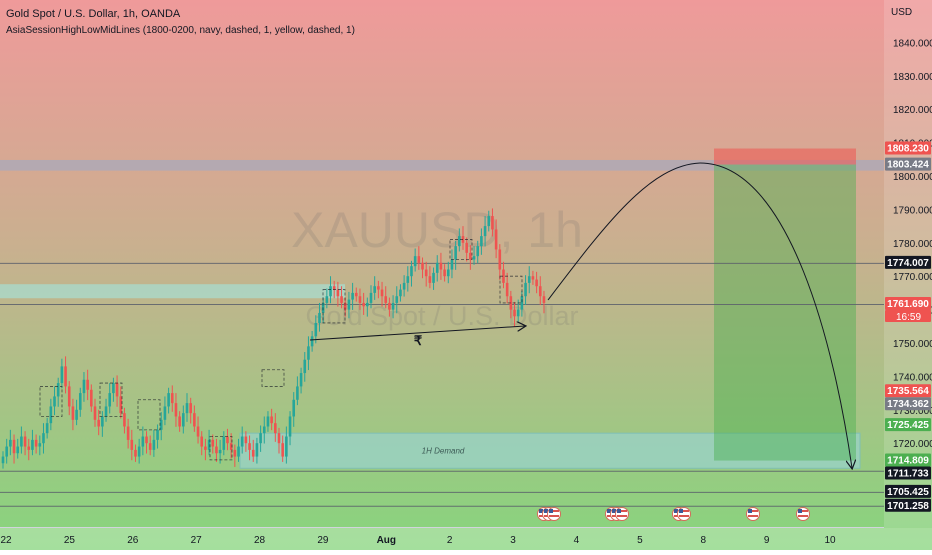  I want to click on chart-title: Gold Spot / U.S. Dollar, 1h, OANDA, so click(93, 14).